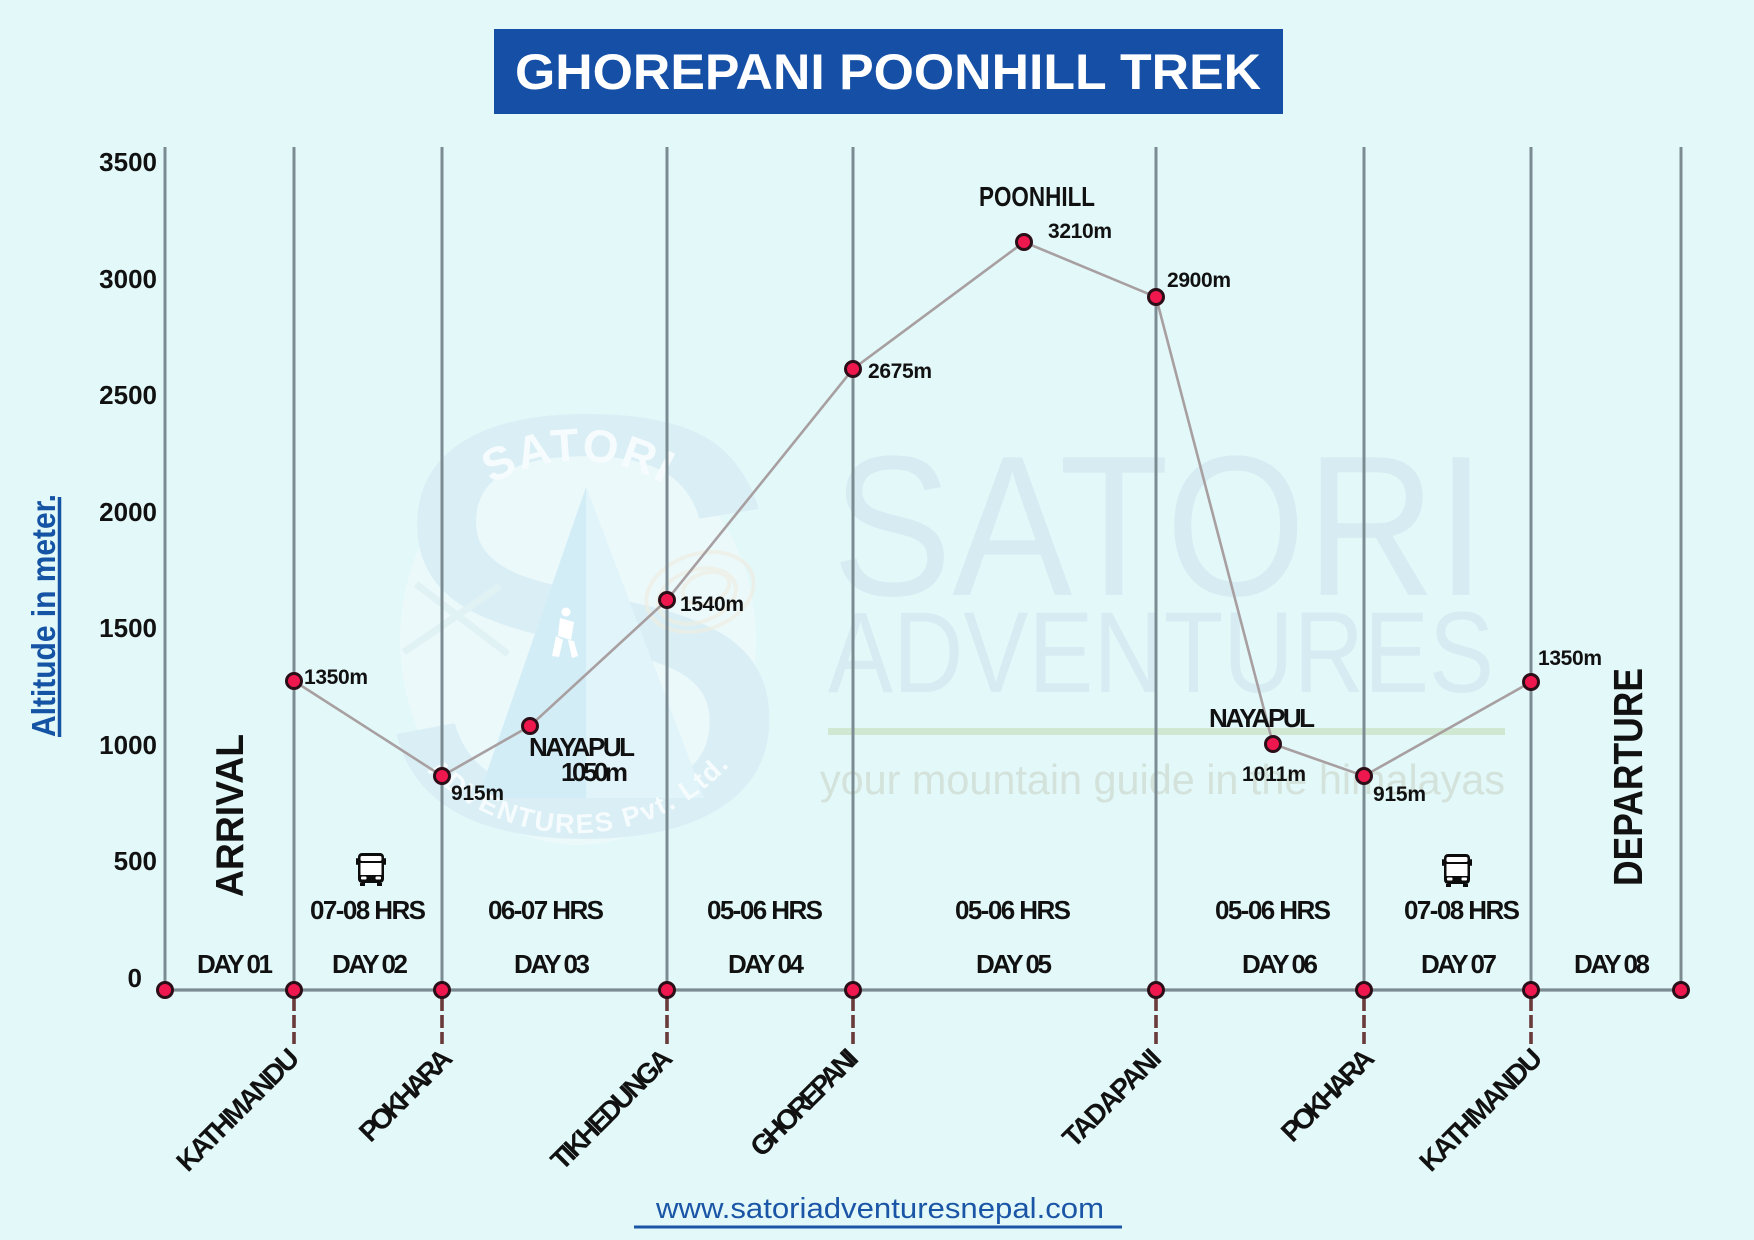 The height and width of the screenshot is (1240, 1754). What do you see at coordinates (135, 978) in the screenshot?
I see `svg-text: 0` at bounding box center [135, 978].